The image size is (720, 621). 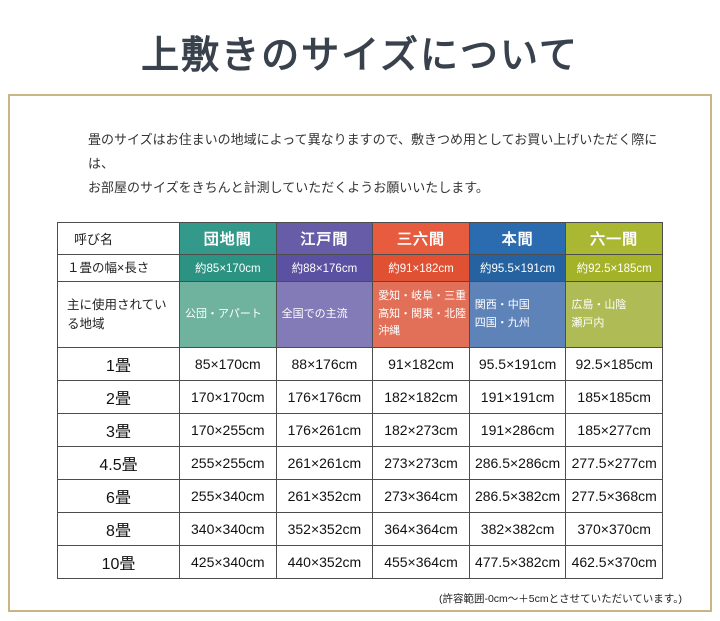 What do you see at coordinates (517, 430) in the screenshot?
I see `size-value-cell: 191×286cm` at bounding box center [517, 430].